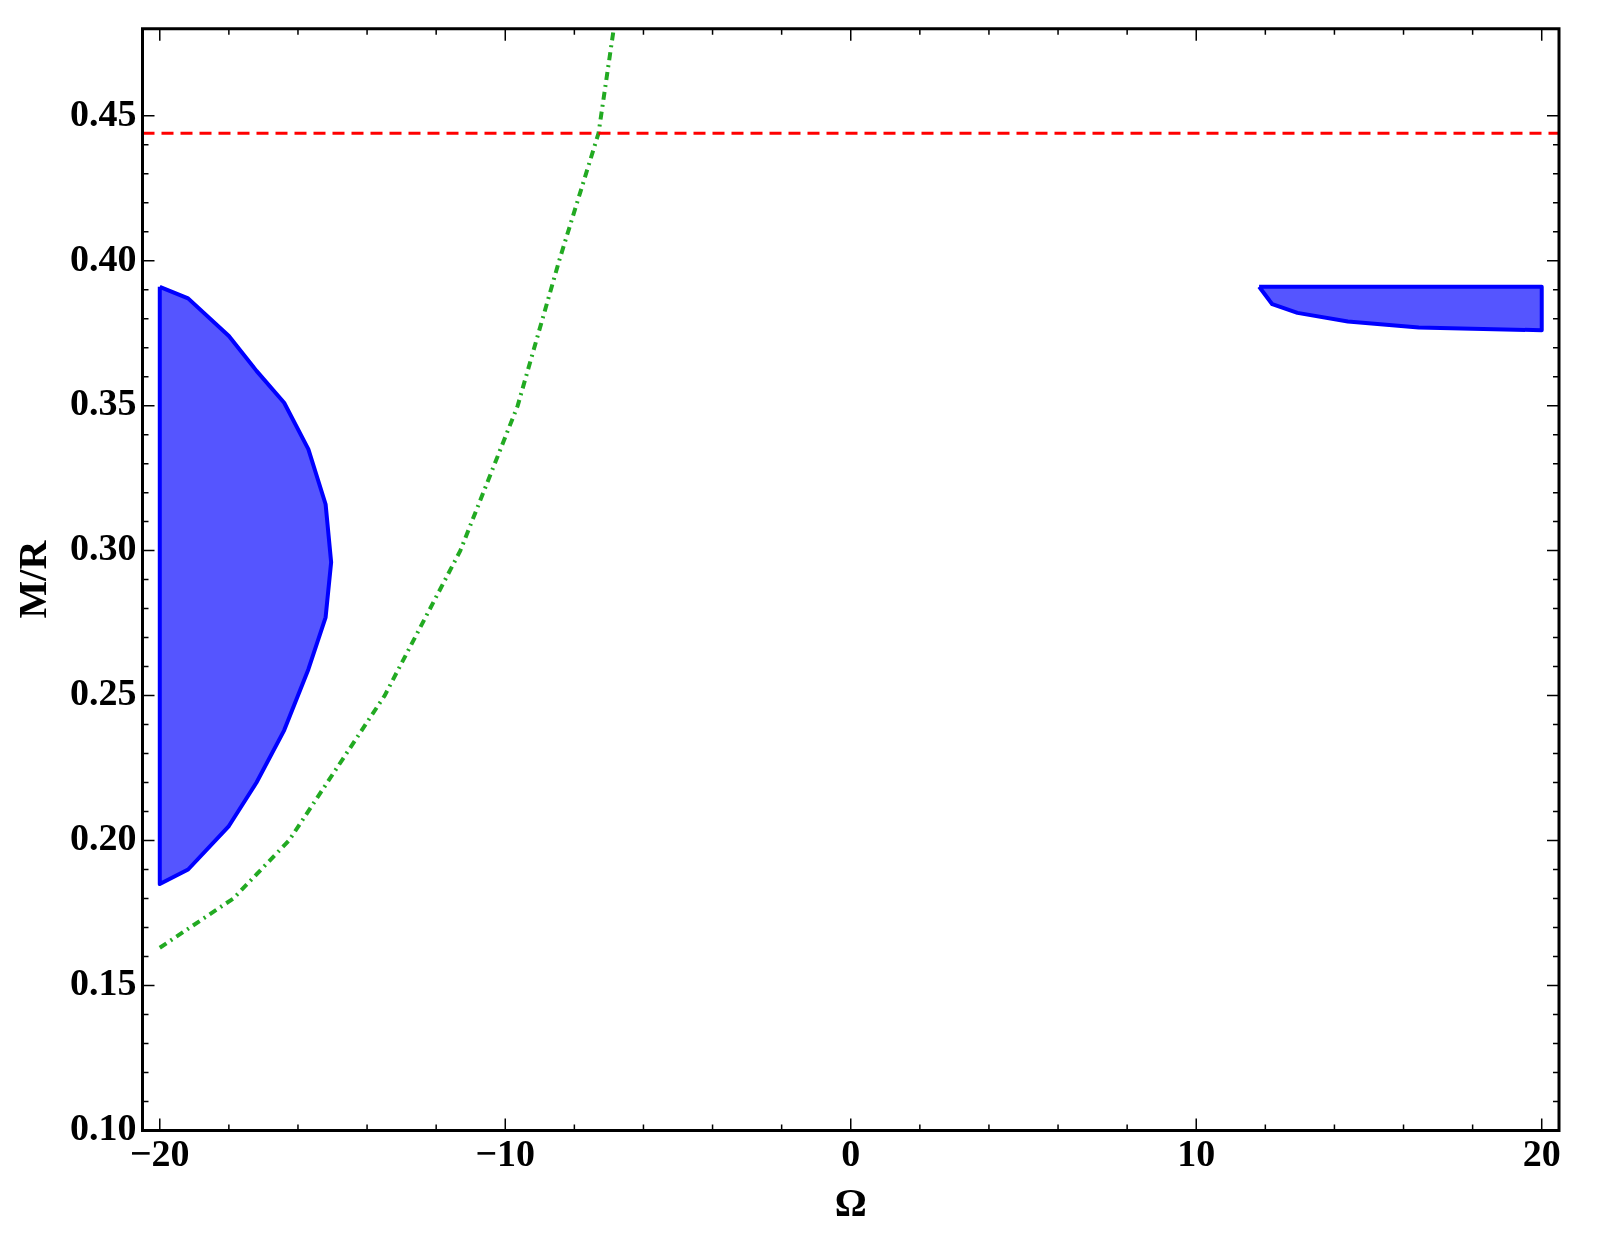 The image size is (1619, 1234). Describe the element at coordinates (103, 547) in the screenshot. I see `y-tick-label: 0.30` at that location.